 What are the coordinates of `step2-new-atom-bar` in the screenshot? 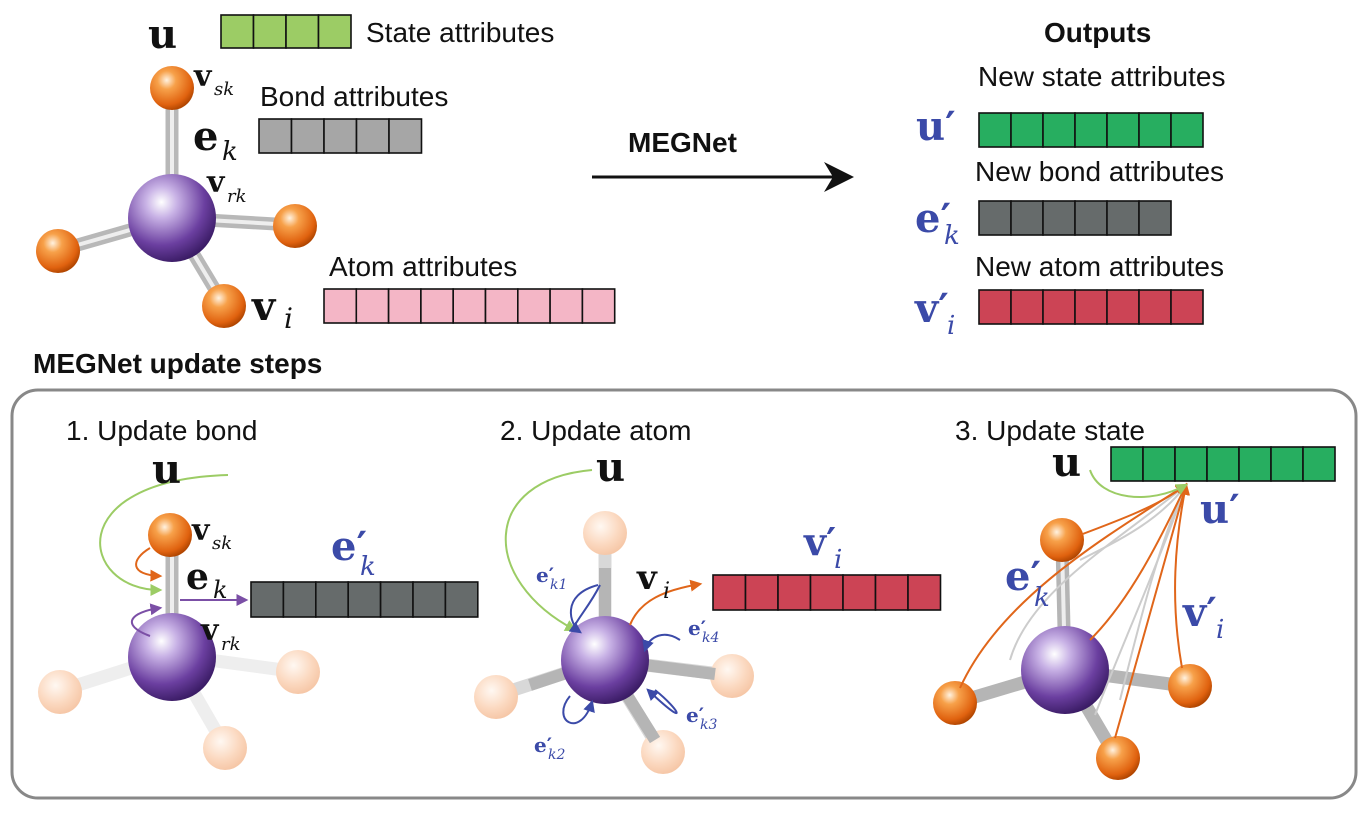 It's located at (827, 592).